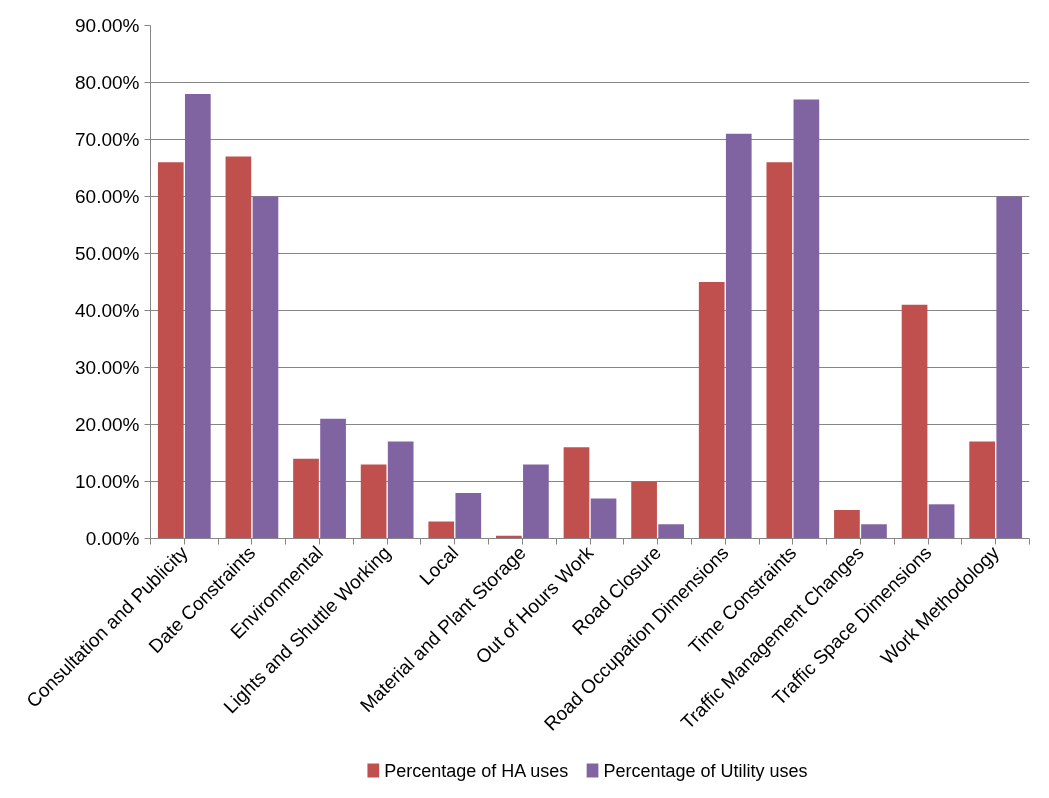  Describe the element at coordinates (107, 310) in the screenshot. I see `y-tick-label: 40.00%` at that location.